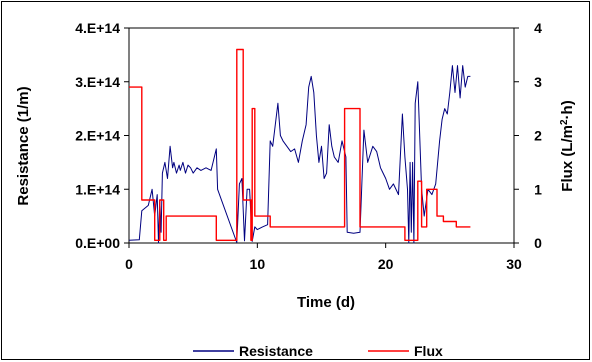  Describe the element at coordinates (538, 189) in the screenshot. I see `y2-tick-label: 1` at that location.